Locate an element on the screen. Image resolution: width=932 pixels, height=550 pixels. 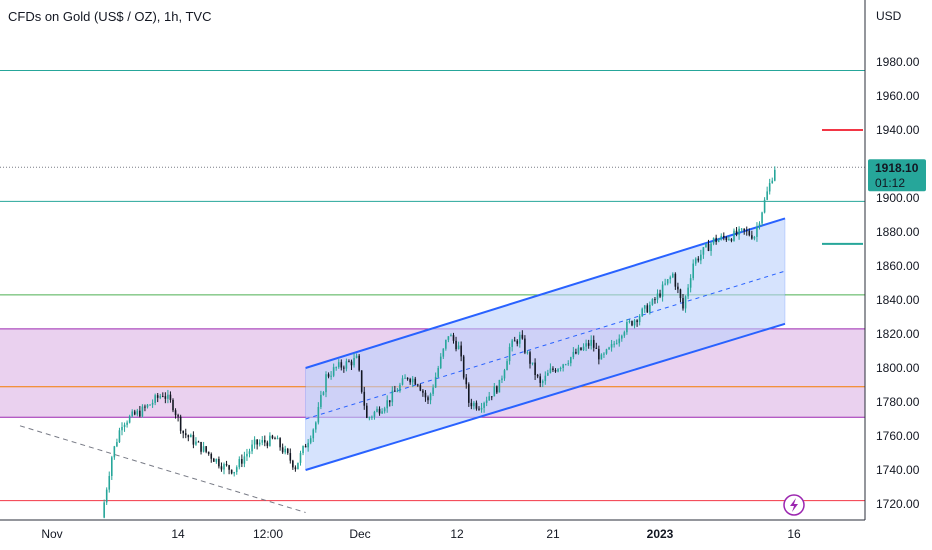
time-axis-tick: 21 is located at coordinates (553, 534).